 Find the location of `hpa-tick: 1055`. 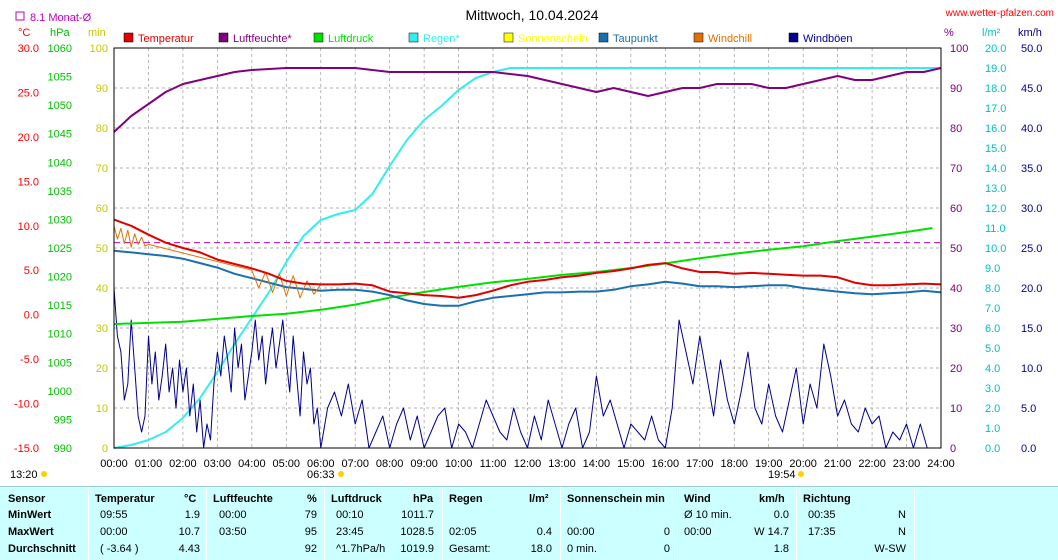

hpa-tick: 1055 is located at coordinates (60, 78).